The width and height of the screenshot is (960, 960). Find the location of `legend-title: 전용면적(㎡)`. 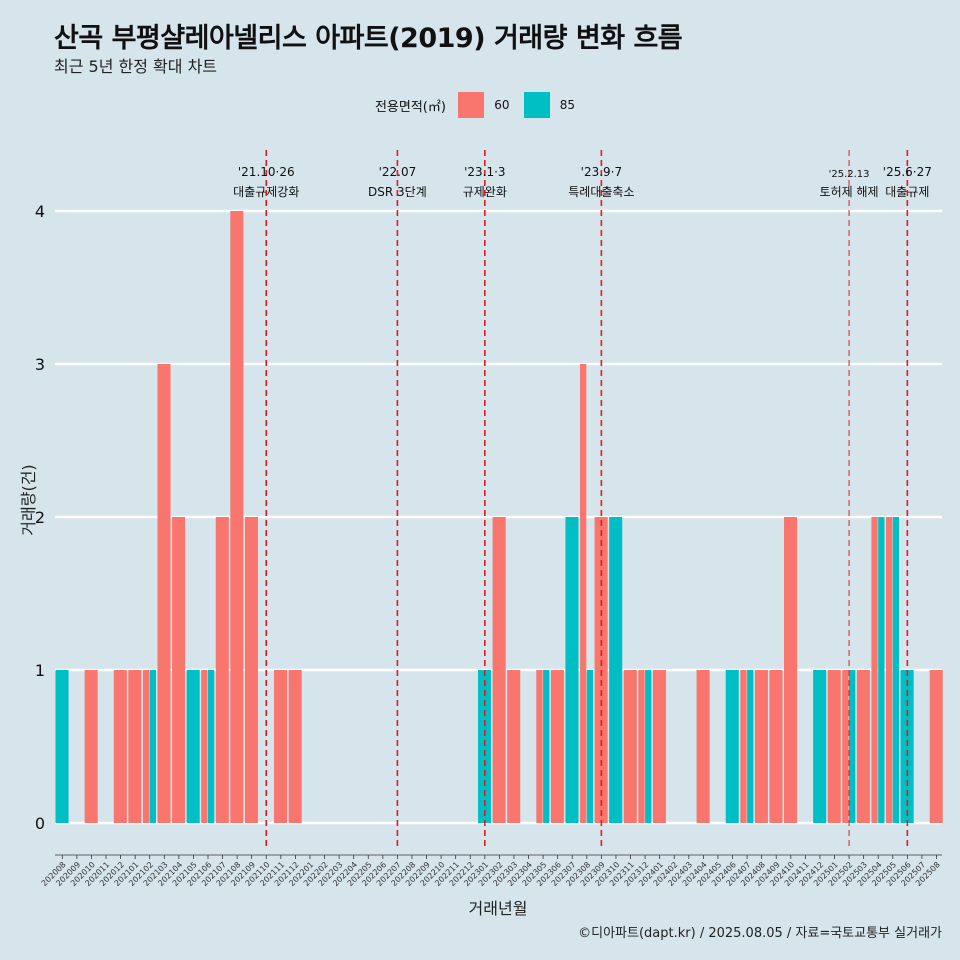

legend-title: 전용면적(㎡) is located at coordinates (410, 107).